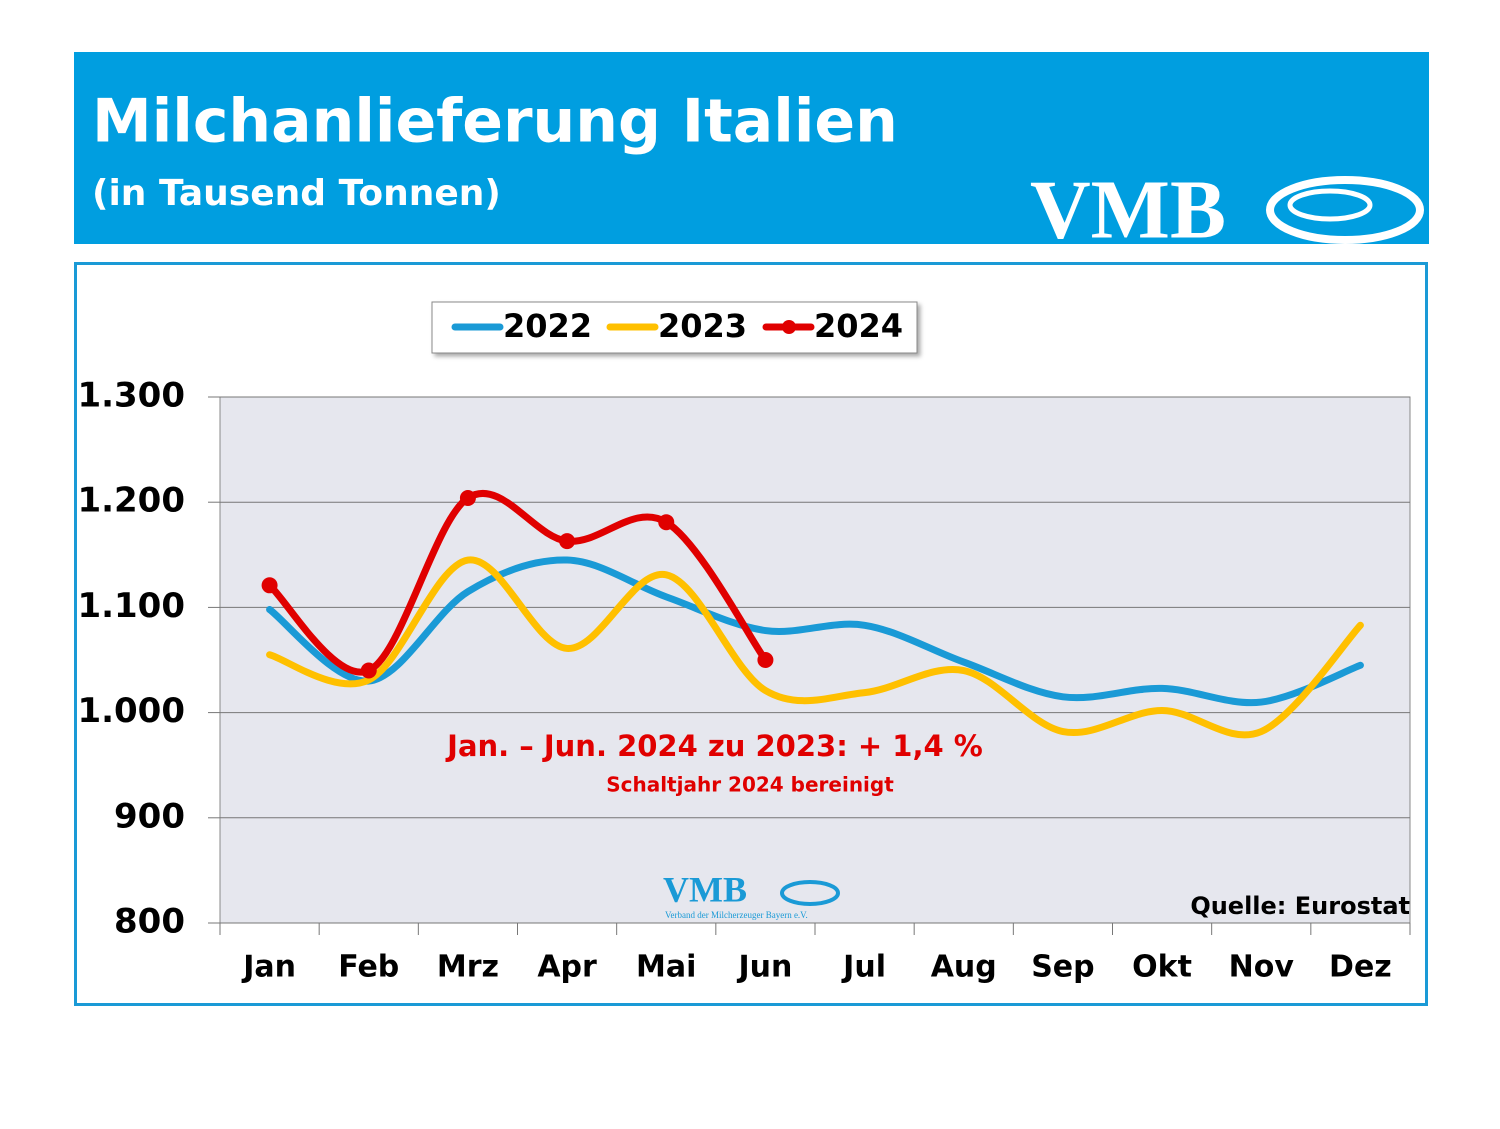  I want to click on x-tick-label: Jun, so click(764, 967).